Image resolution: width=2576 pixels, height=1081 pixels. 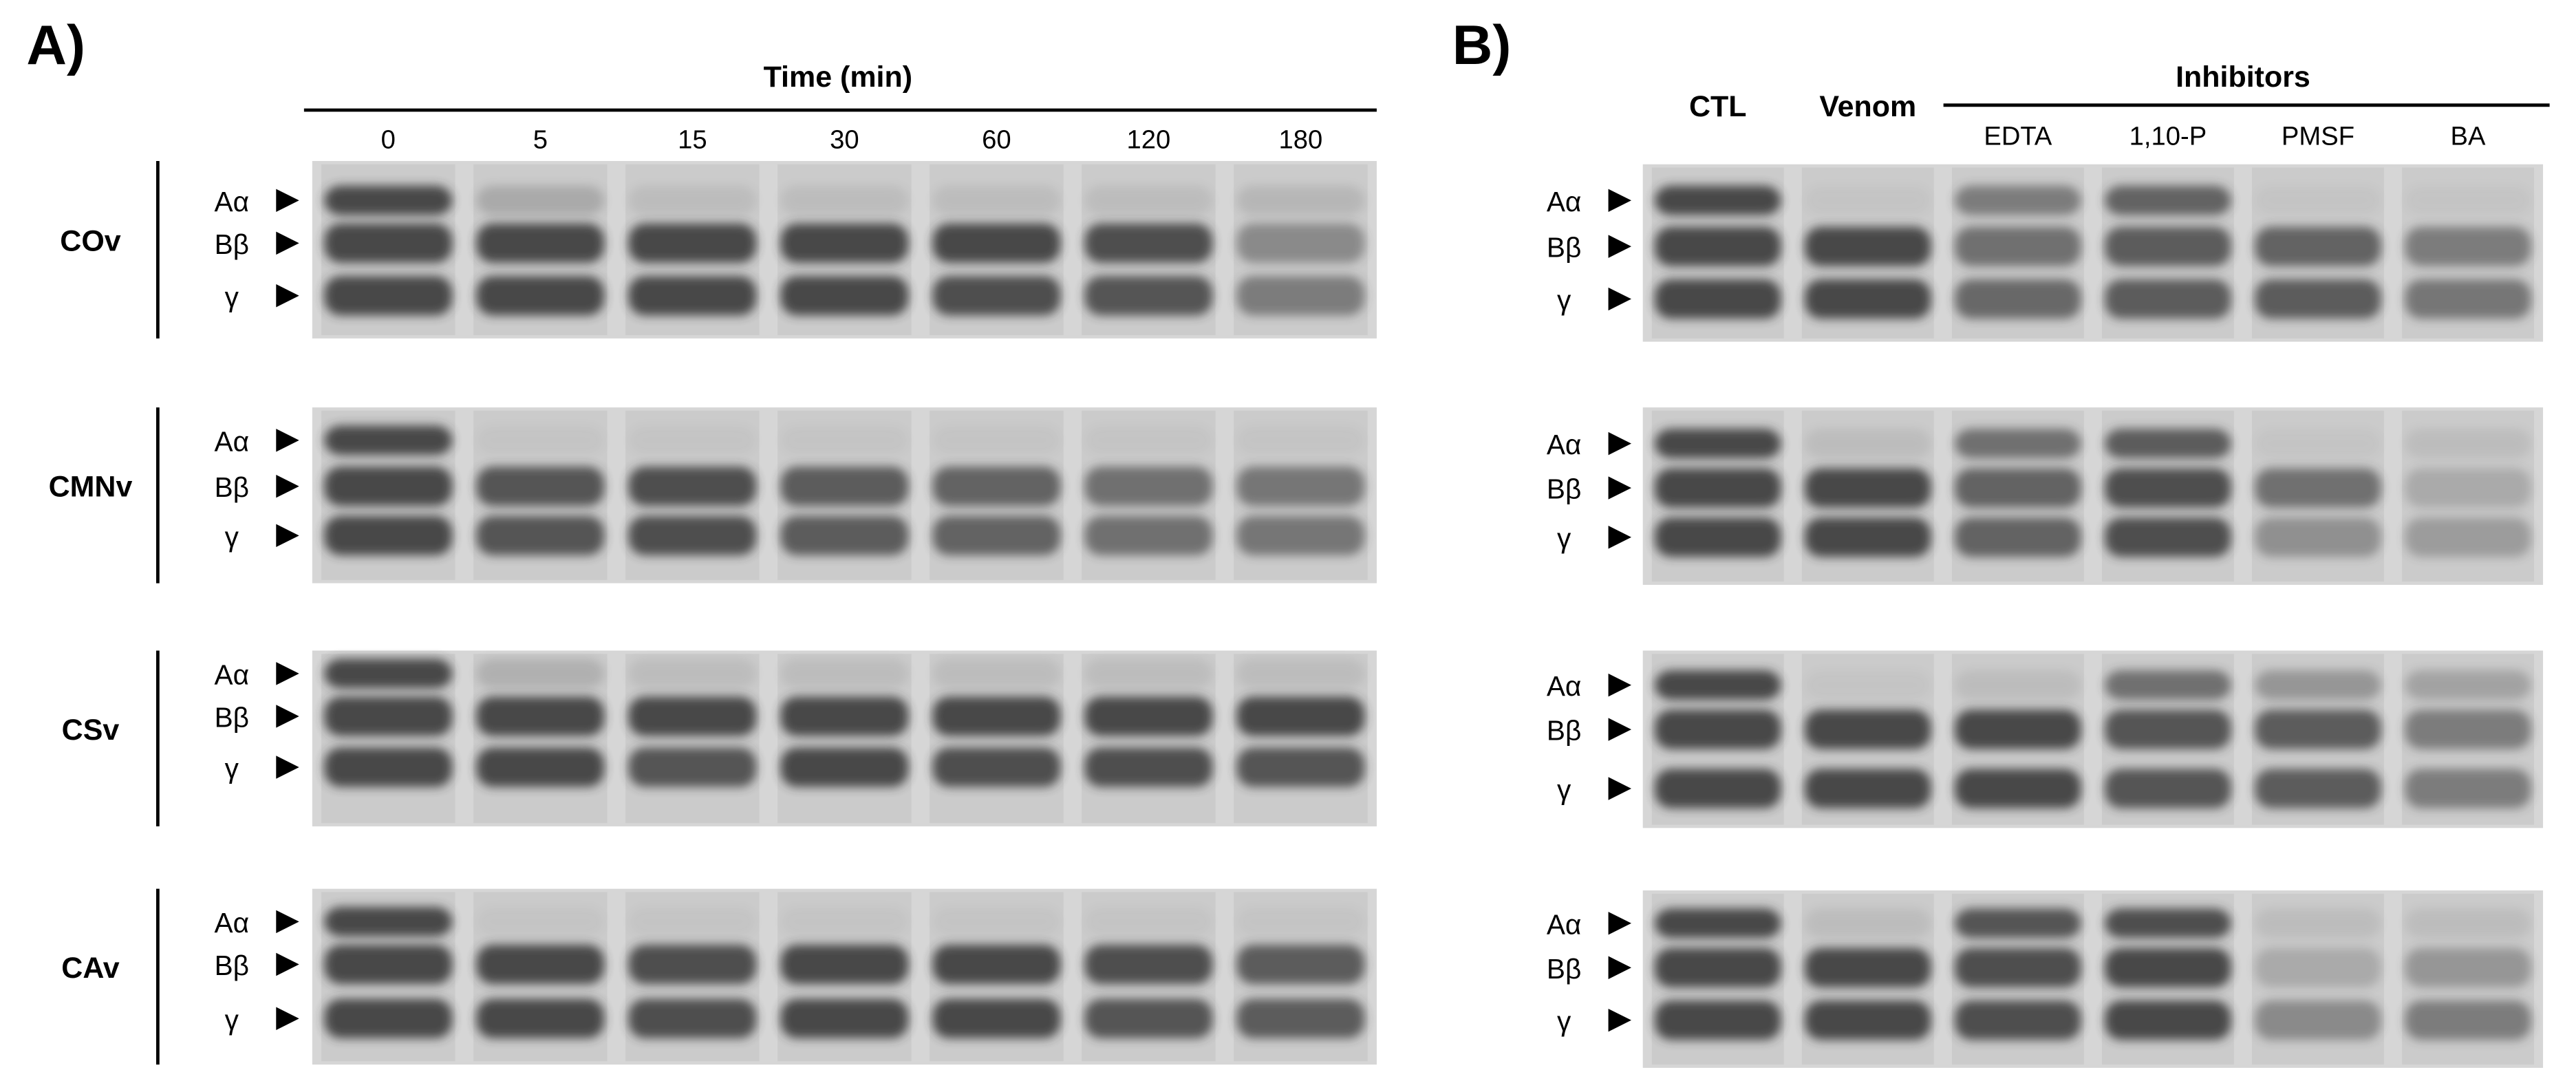 What do you see at coordinates (1564, 538) in the screenshot?
I see `band-label: γ` at bounding box center [1564, 538].